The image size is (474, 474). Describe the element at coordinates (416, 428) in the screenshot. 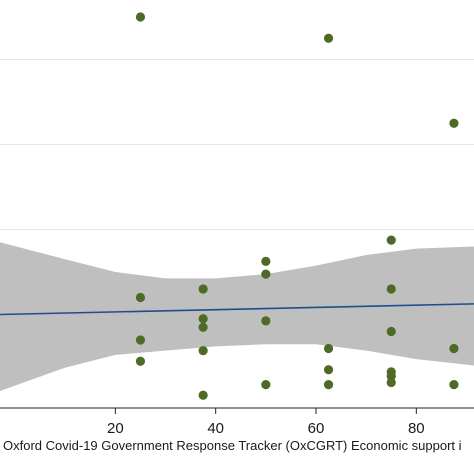

I see `x-tick-label: 80` at that location.